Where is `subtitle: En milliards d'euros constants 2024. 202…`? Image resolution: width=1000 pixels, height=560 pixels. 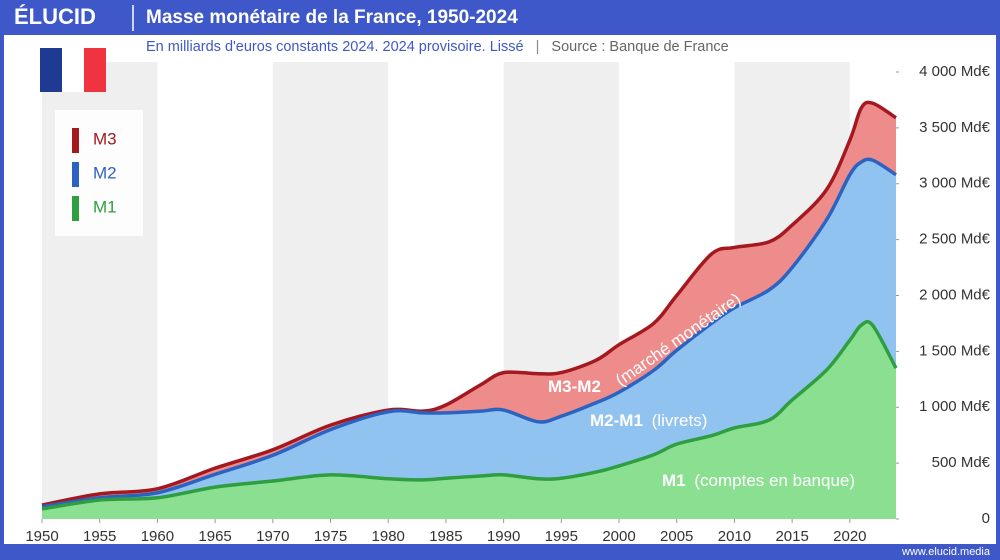
subtitle: En milliards d'euros constants 2024. 202… is located at coordinates (437, 47).